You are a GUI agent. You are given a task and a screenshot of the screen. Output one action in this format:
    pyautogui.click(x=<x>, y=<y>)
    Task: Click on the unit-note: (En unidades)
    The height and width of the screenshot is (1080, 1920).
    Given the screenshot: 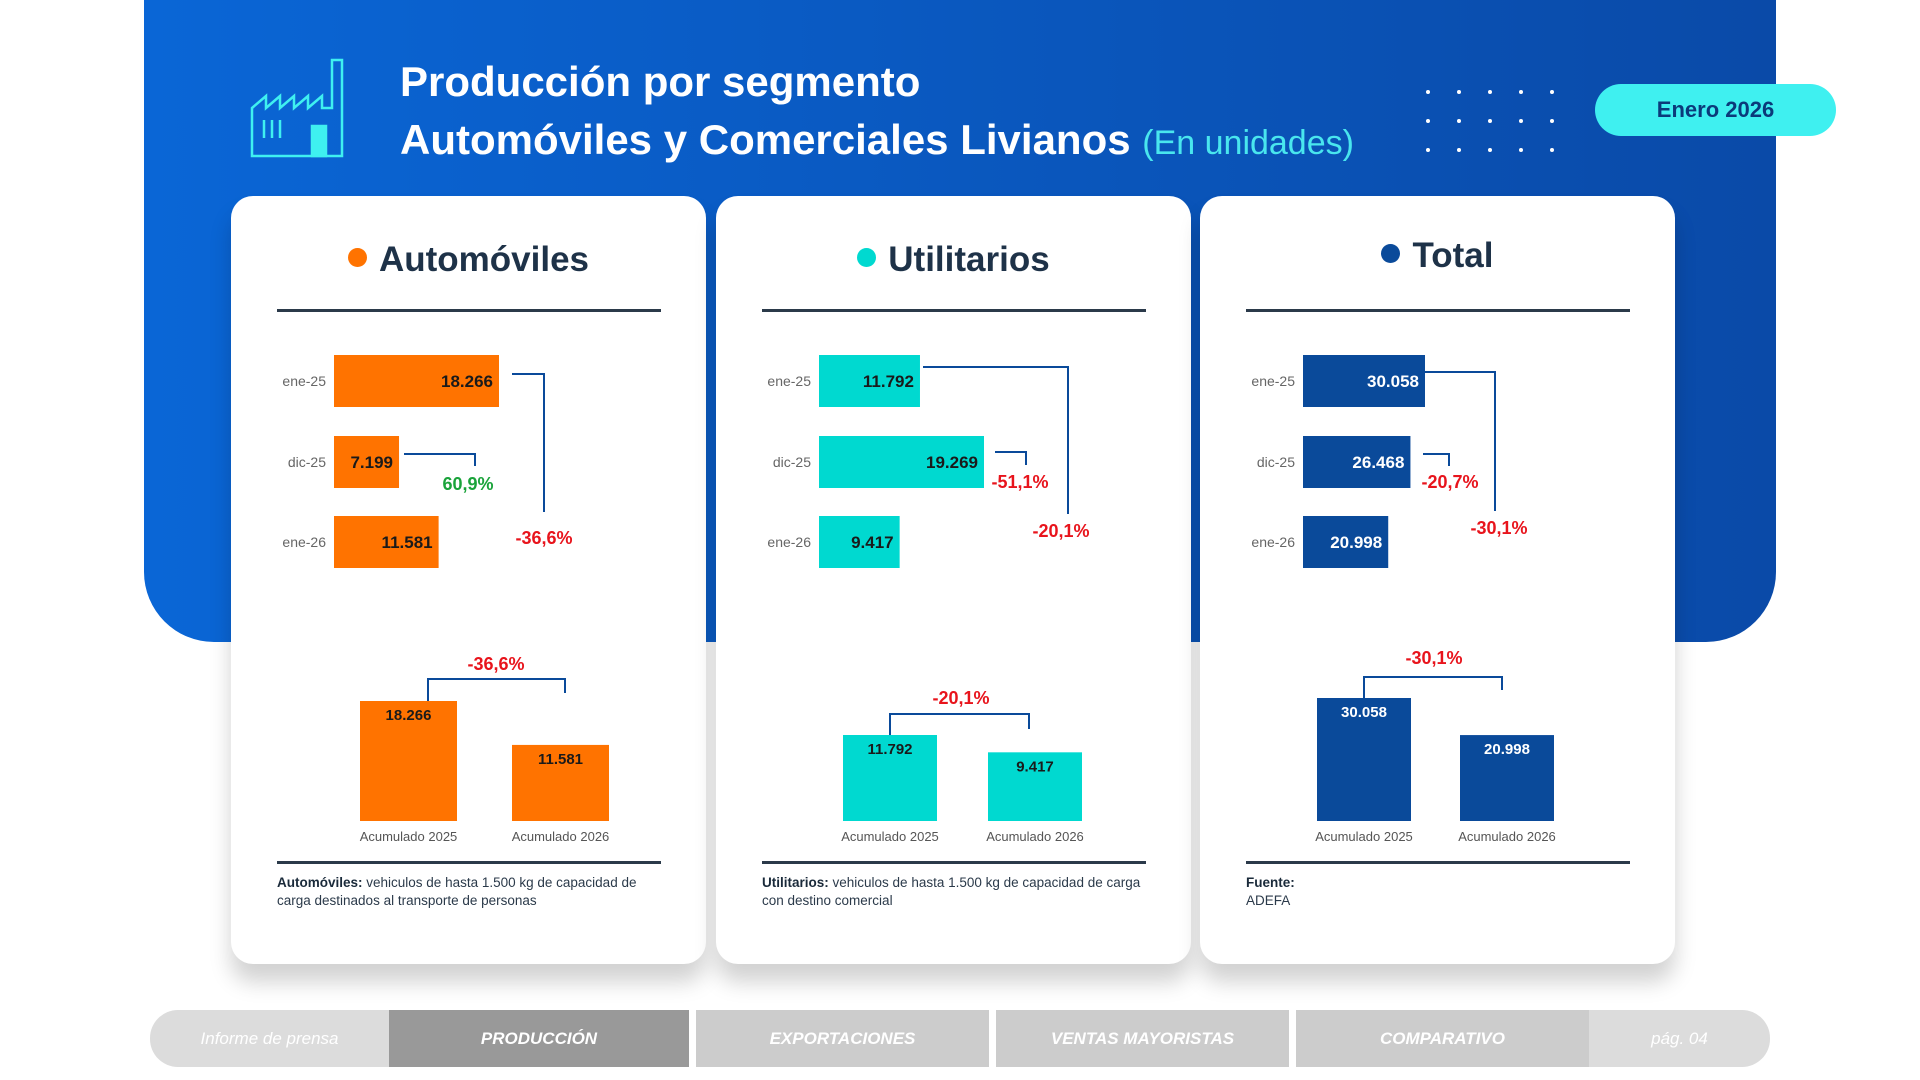 What is the action you would take?
    pyautogui.click(x=1248, y=143)
    